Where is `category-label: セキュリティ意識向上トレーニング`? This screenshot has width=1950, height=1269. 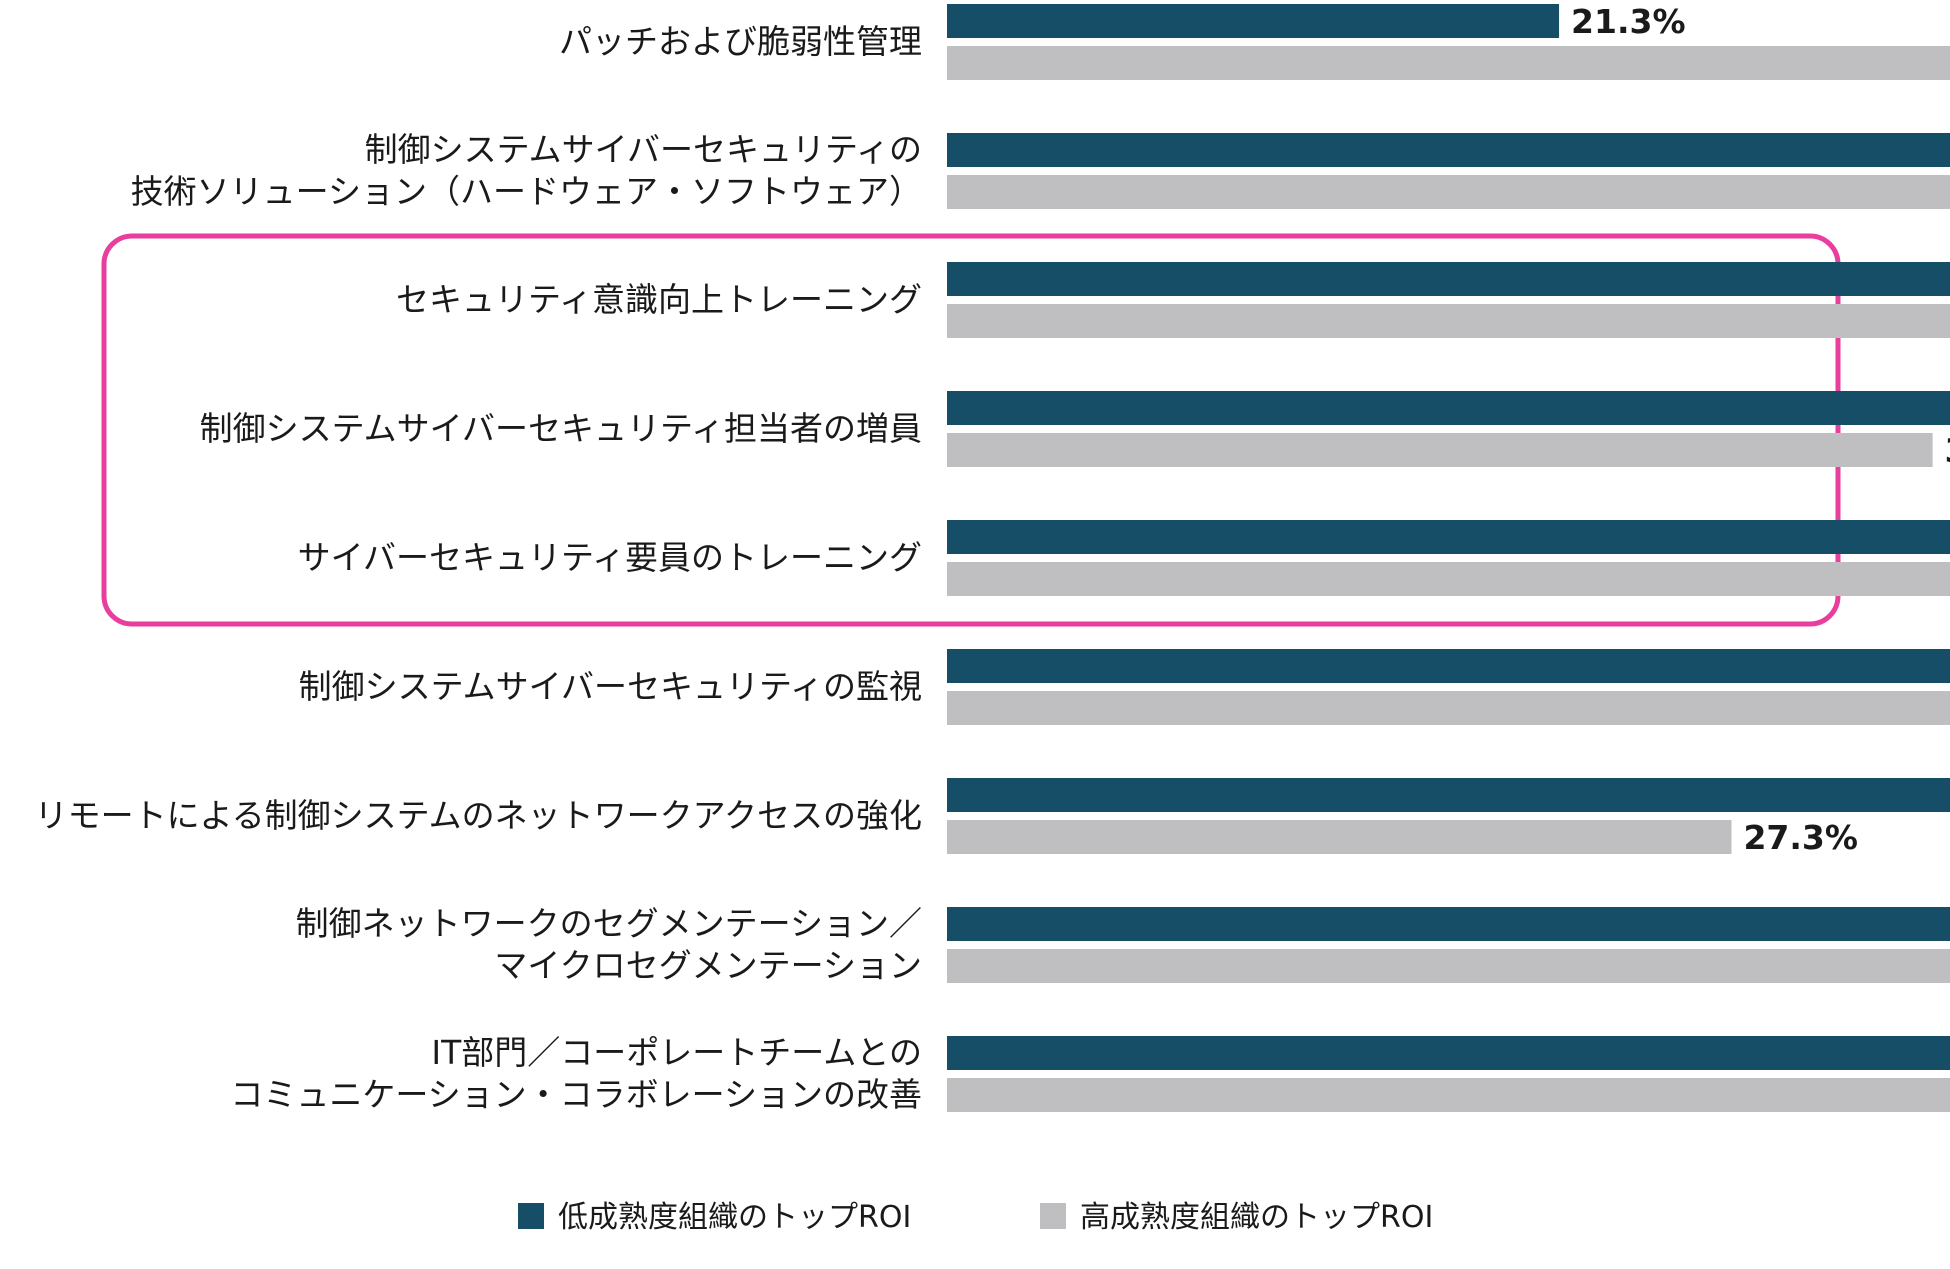
category-label: セキュリティ意識向上トレーニング is located at coordinates (659, 299).